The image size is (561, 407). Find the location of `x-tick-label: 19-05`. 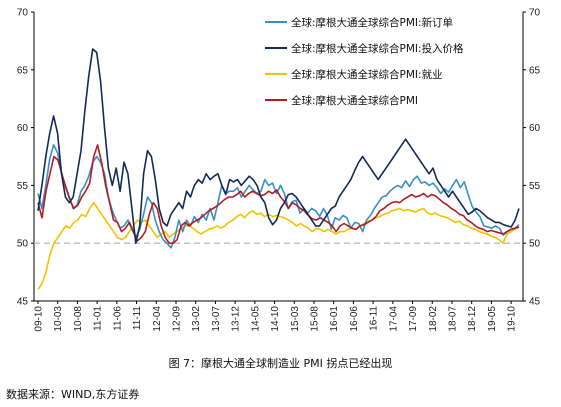

x-tick-label: 19-05 is located at coordinates (492, 319).